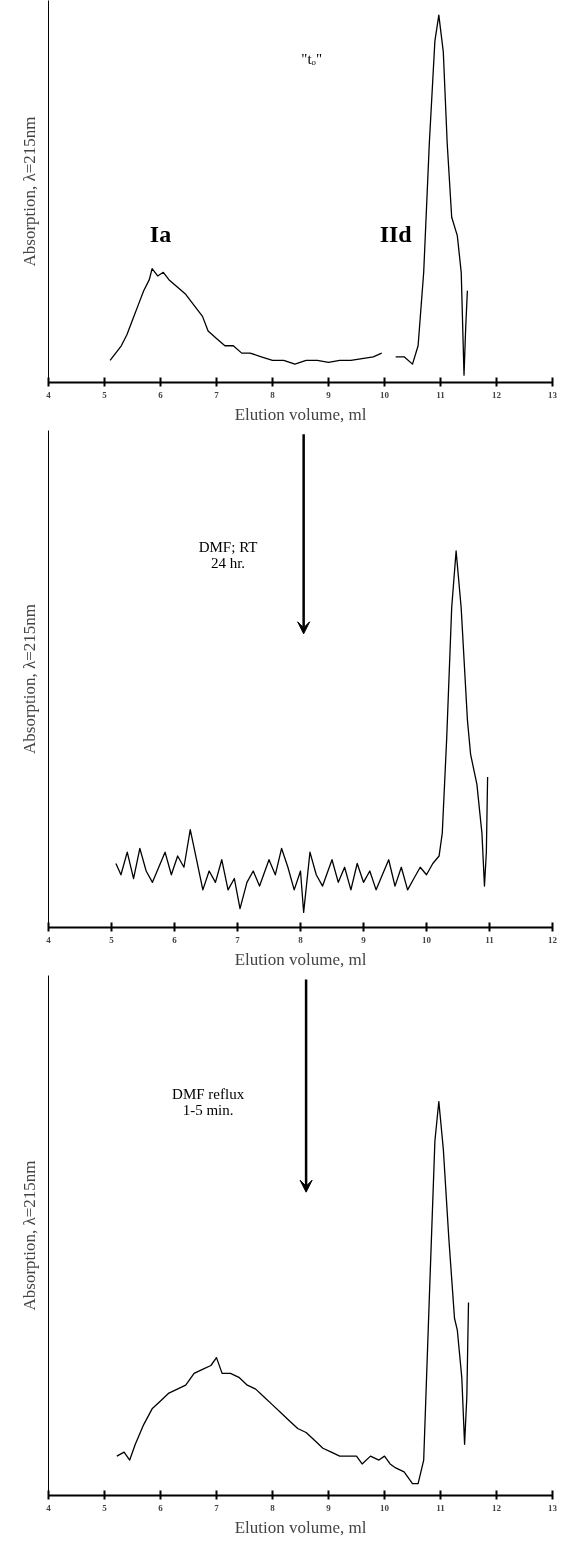 The image size is (566, 1543). I want to click on annotation: DMF reflux 1-5 min., so click(208, 1101).